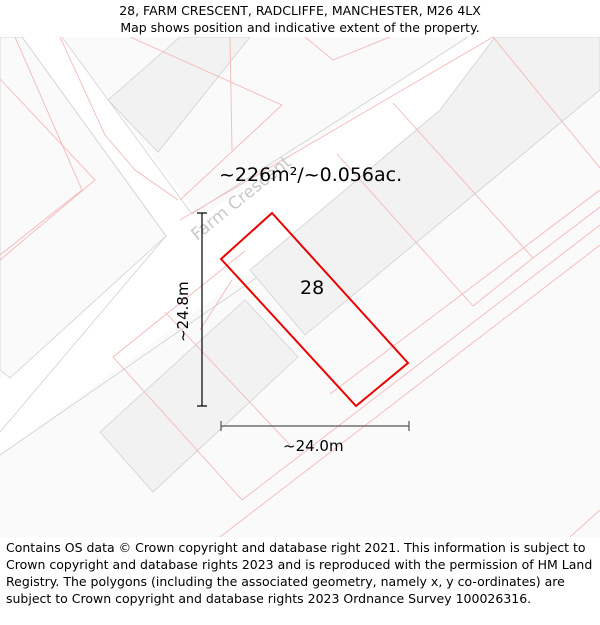 This screenshot has height=625, width=600. Describe the element at coordinates (313, 446) in the screenshot. I see `horizontal-dimension-label: ~24.0m` at that location.